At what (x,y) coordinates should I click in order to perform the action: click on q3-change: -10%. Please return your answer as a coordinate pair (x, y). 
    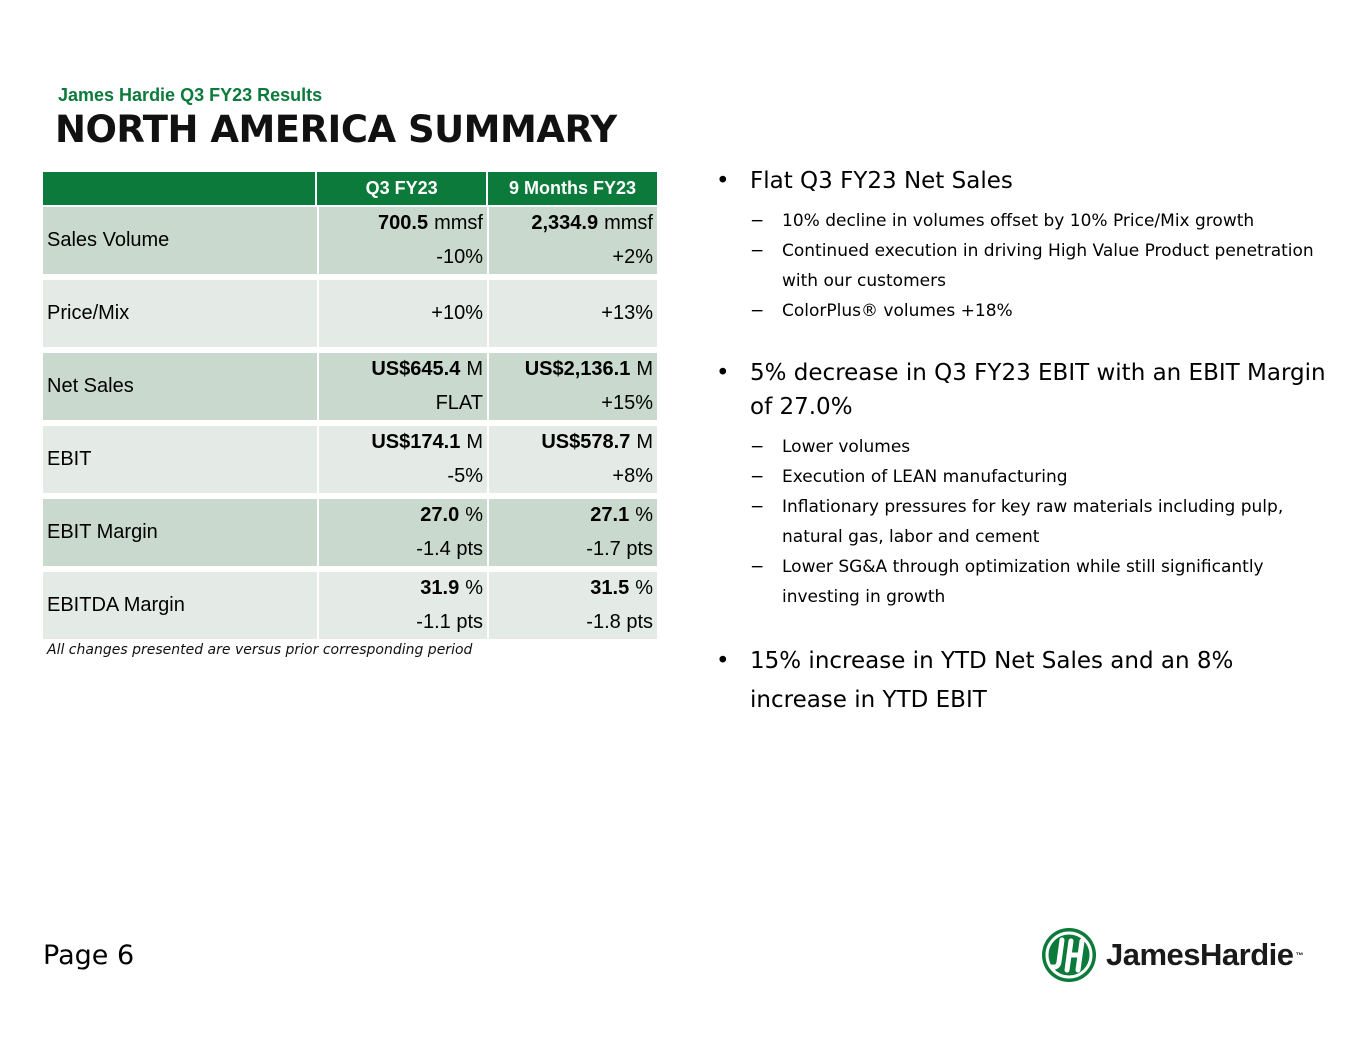
    Looking at the image, I should click on (459, 256).